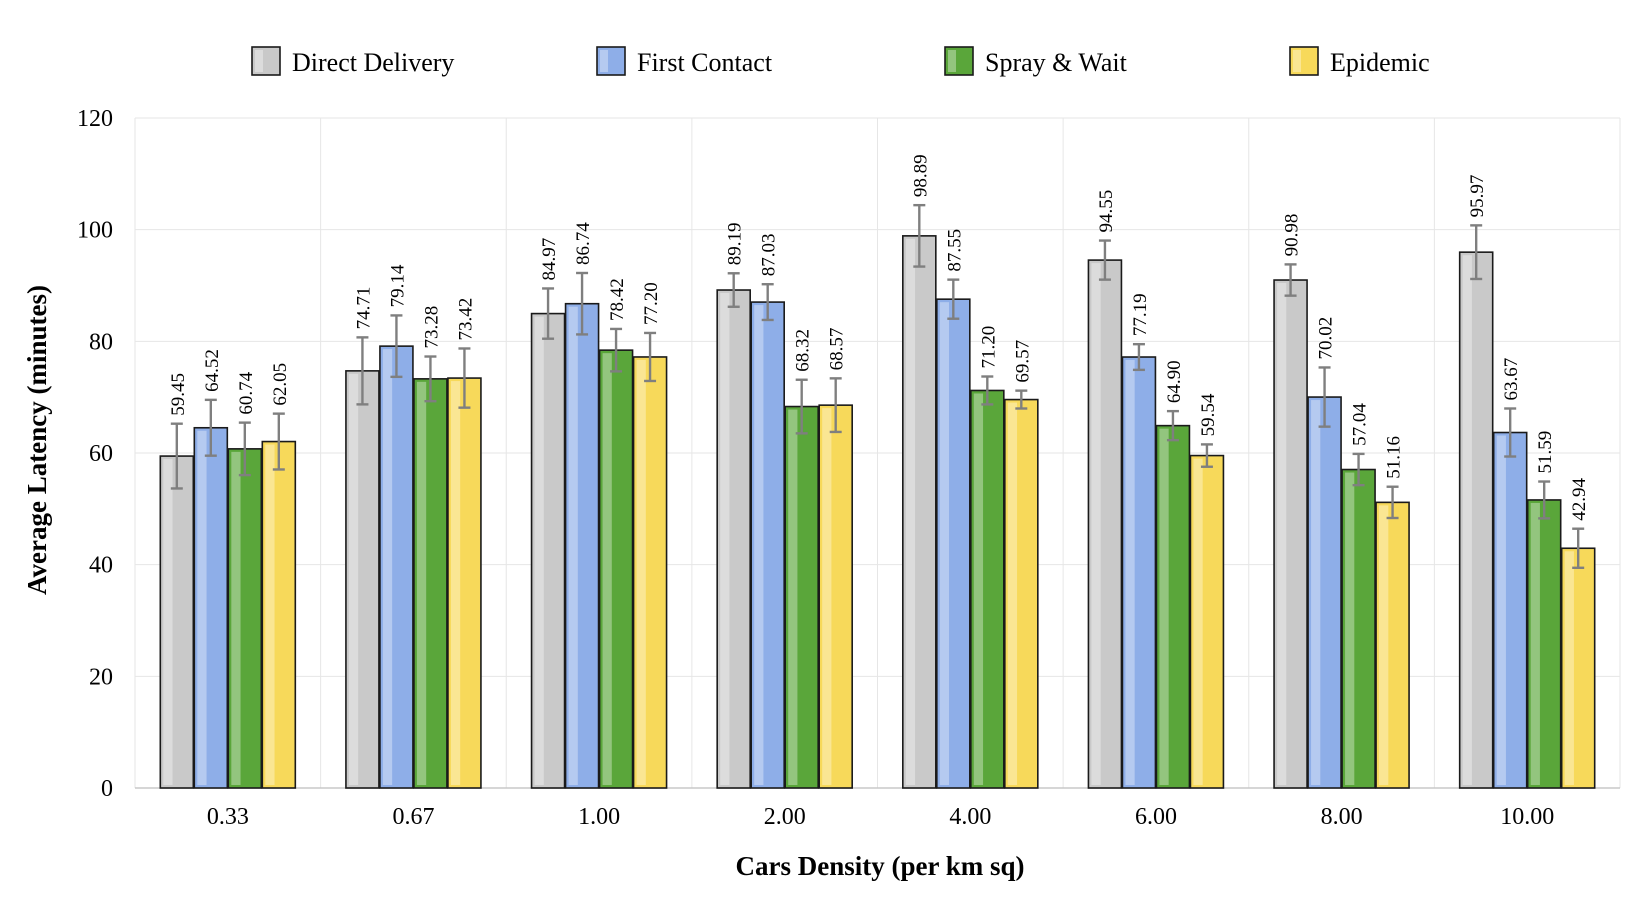  Describe the element at coordinates (651, 303) in the screenshot. I see `data-label: 77.20` at that location.